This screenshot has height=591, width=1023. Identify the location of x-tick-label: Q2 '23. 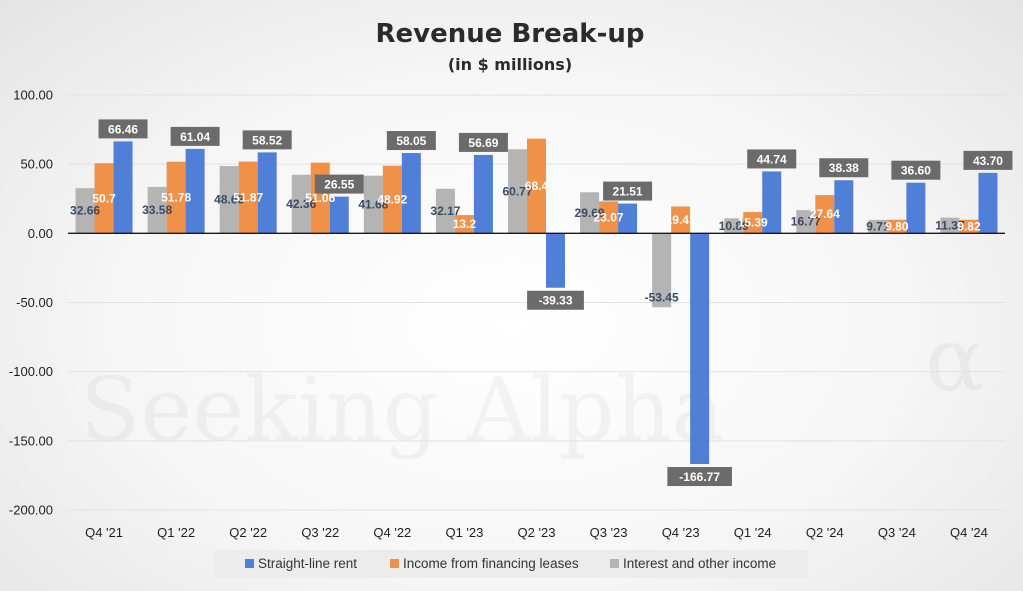
(537, 532).